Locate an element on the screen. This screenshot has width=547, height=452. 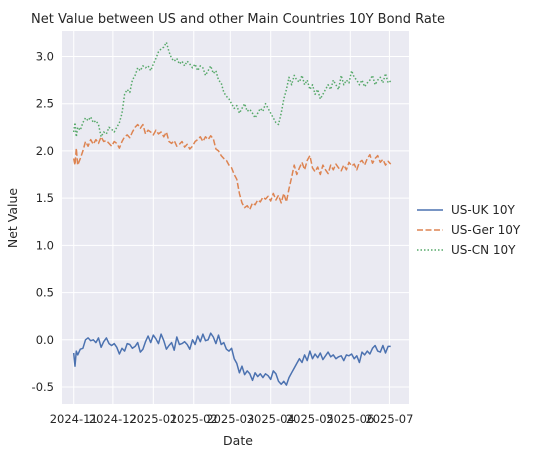
legend: US-UK 10Y US-Ger 10Y US-CN 10Y is located at coordinates (469, 230).